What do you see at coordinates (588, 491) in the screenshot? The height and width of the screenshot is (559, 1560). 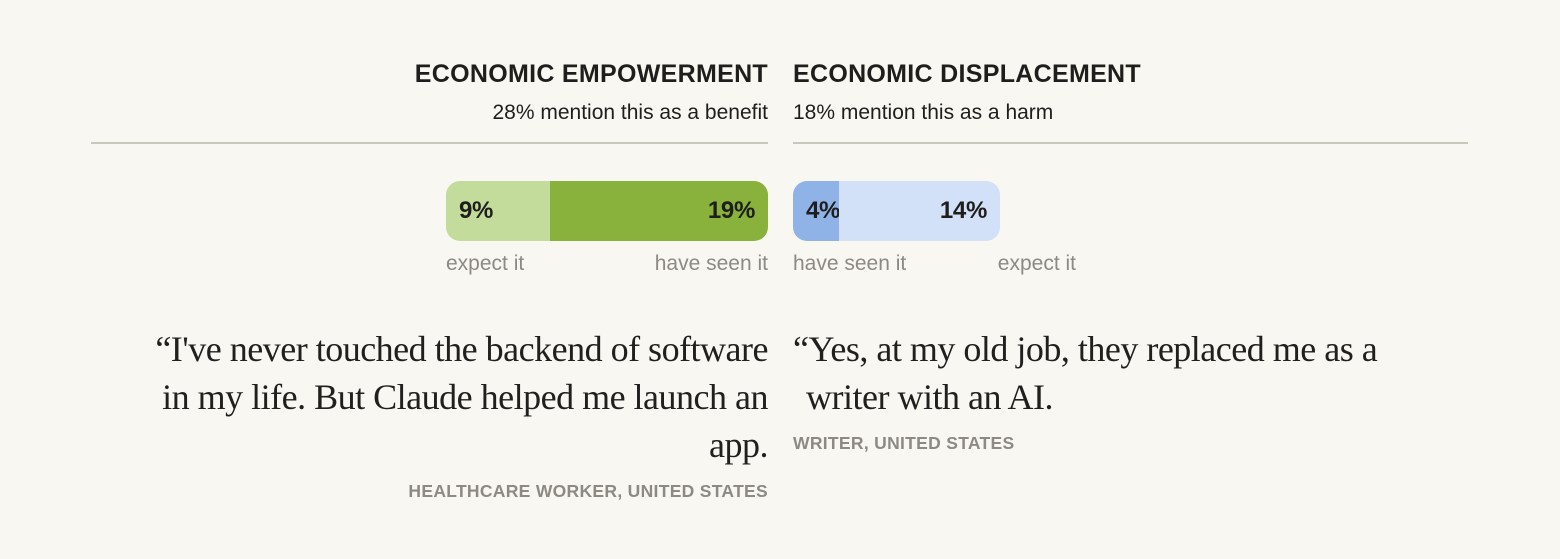 I see `quote-attribution: HEALTHCARE WORKER, UNITED STATES` at bounding box center [588, 491].